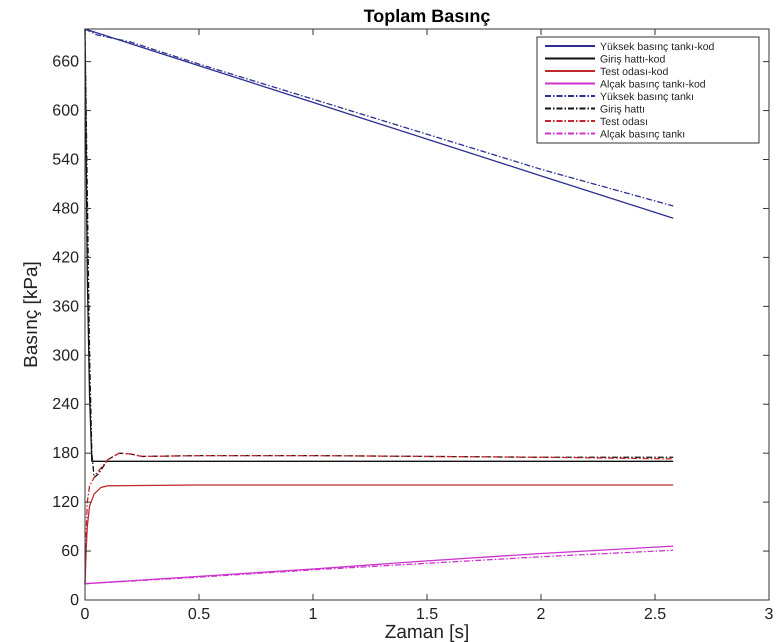 This screenshot has width=777, height=642. I want to click on y-tick-label: 0, so click(75, 600).